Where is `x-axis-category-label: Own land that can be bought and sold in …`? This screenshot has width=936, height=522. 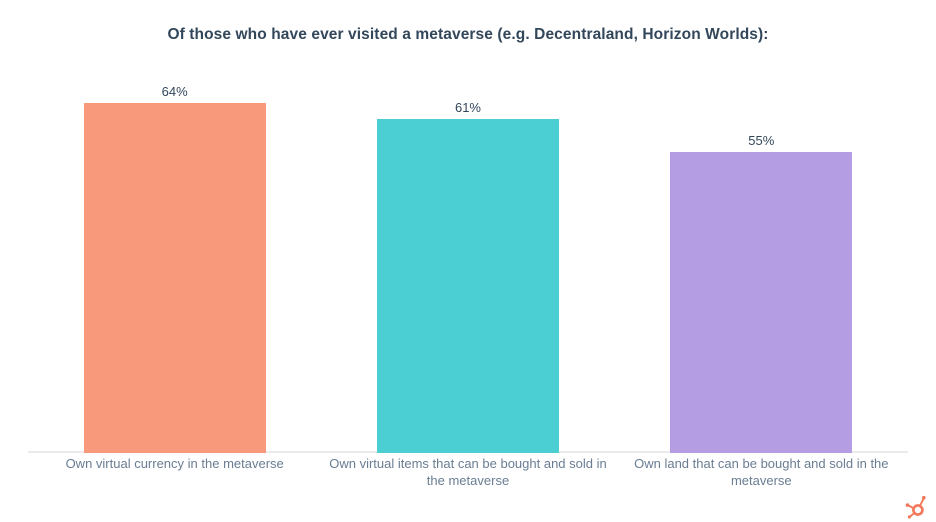
x-axis-category-label: Own land that can be bought and sold in … is located at coordinates (761, 472).